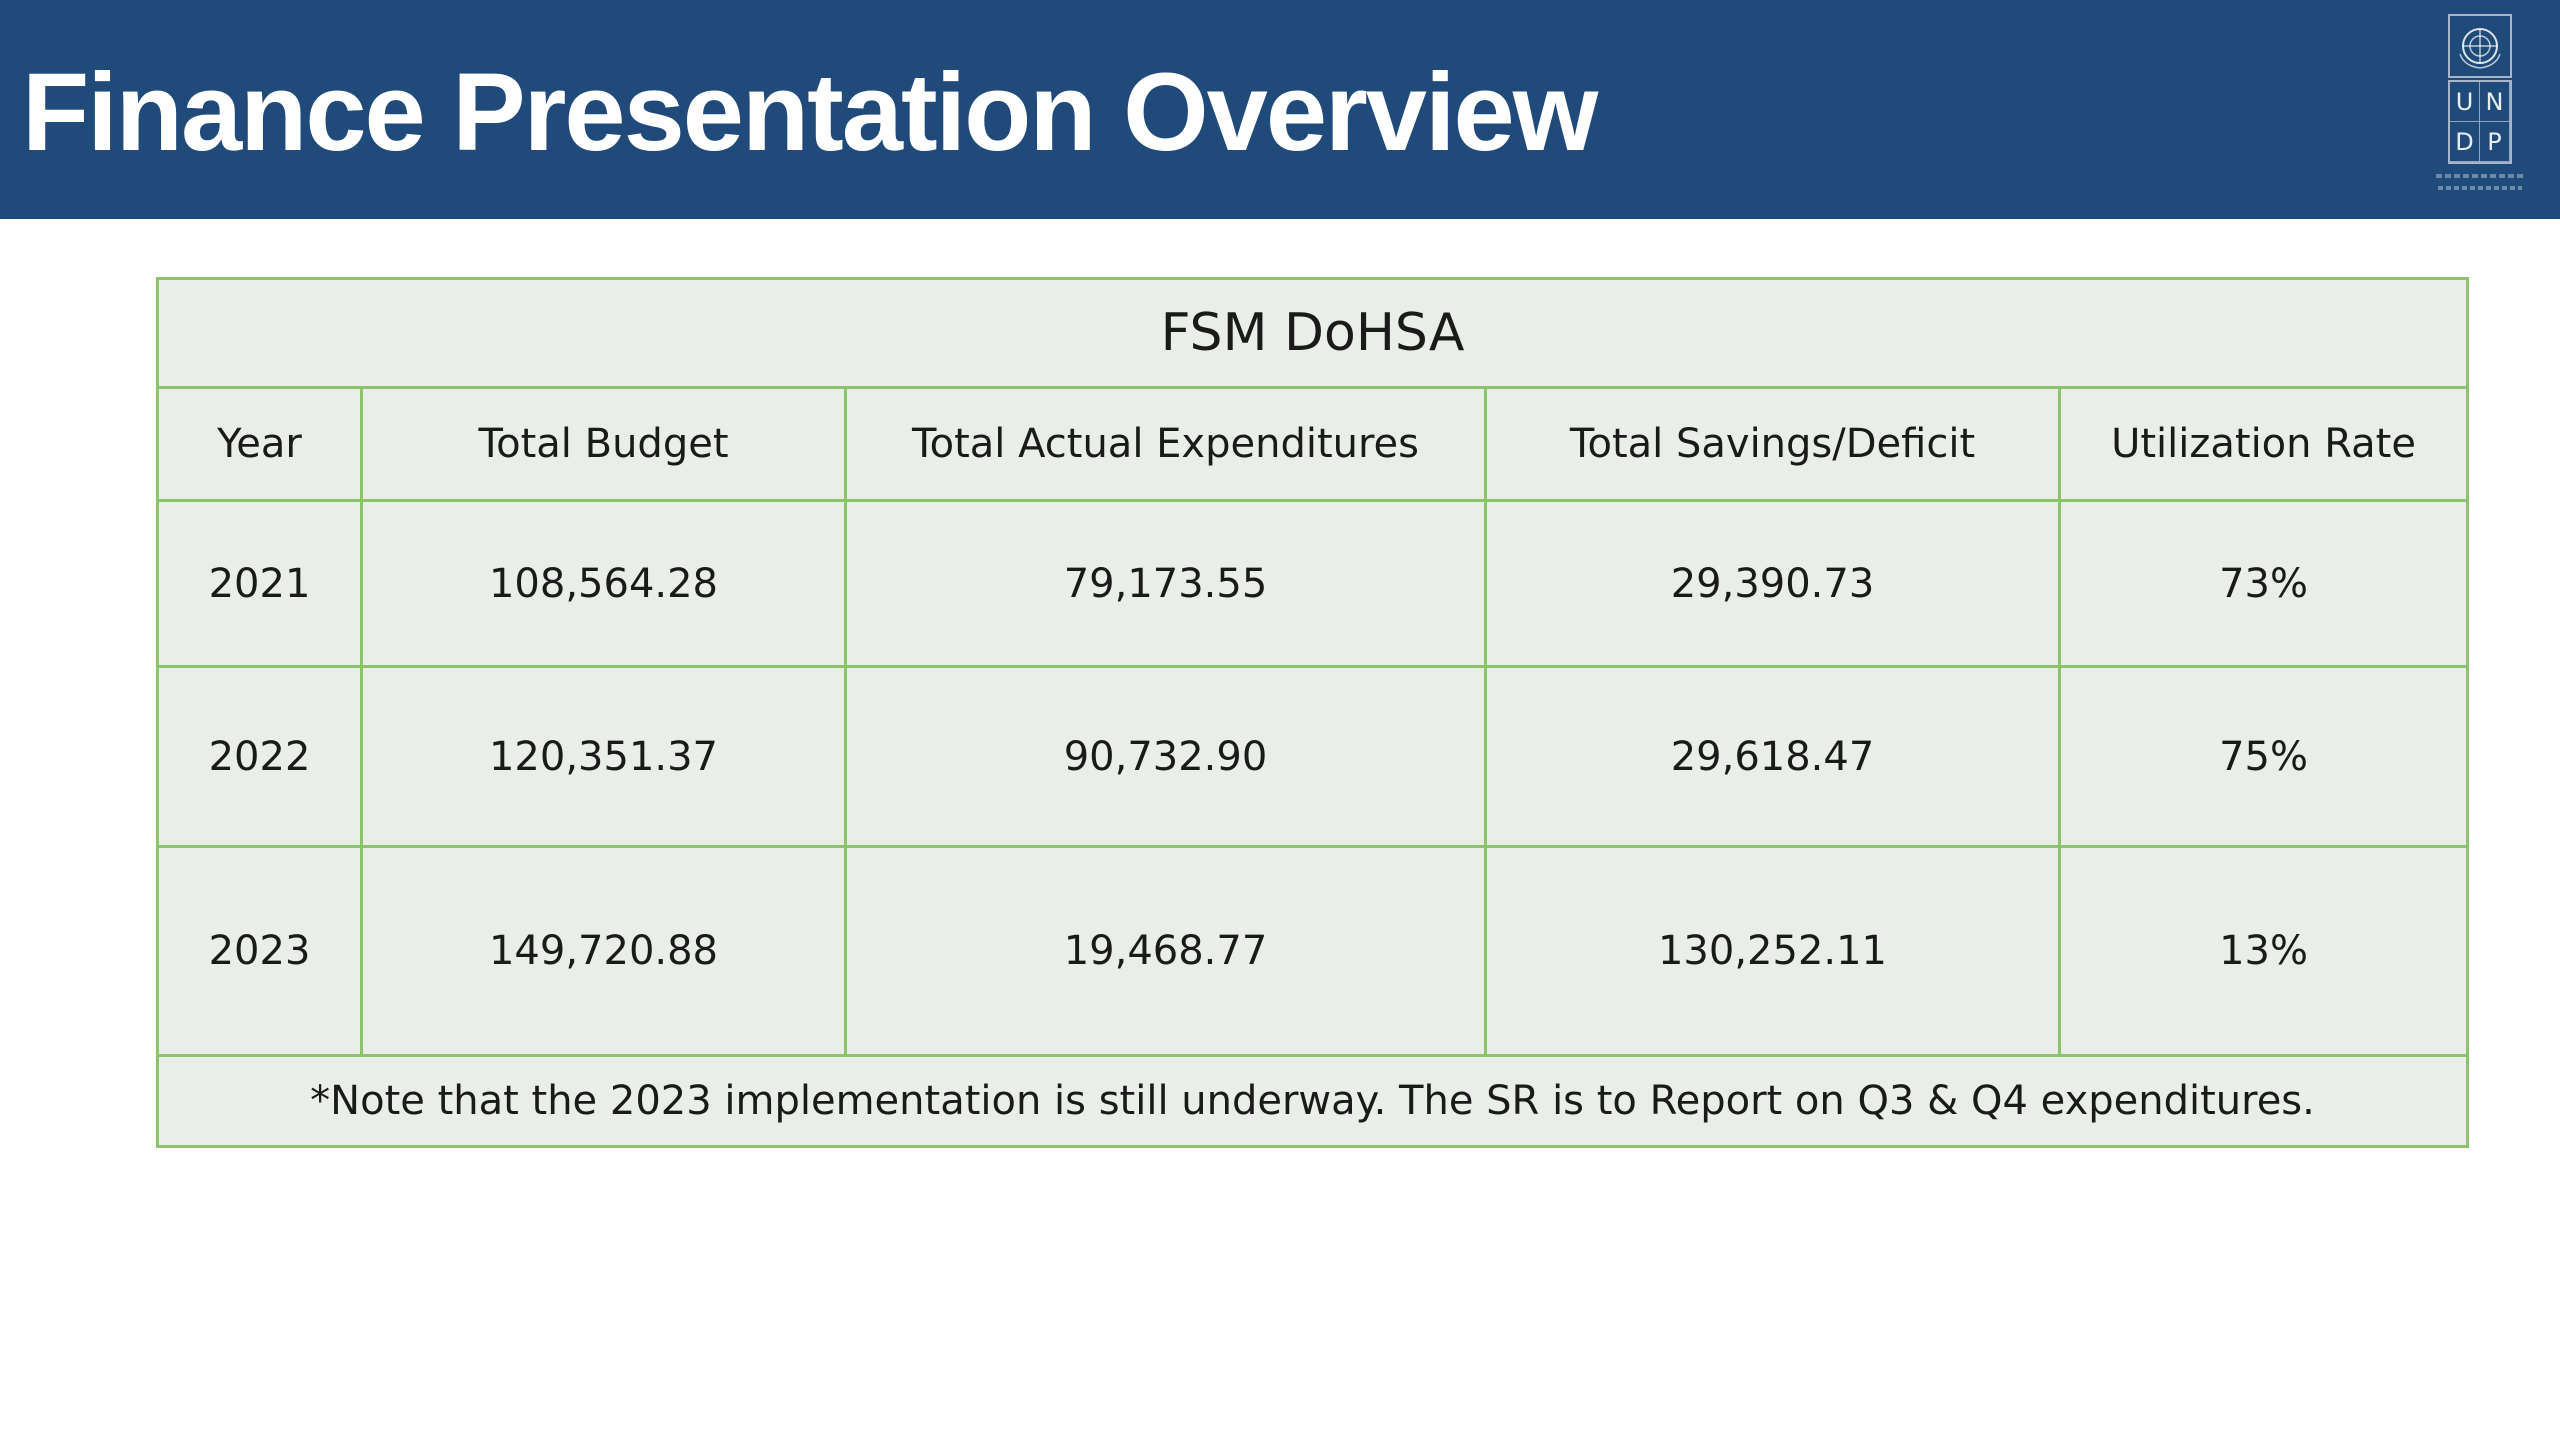  I want to click on column-header-year: Year, so click(259, 444).